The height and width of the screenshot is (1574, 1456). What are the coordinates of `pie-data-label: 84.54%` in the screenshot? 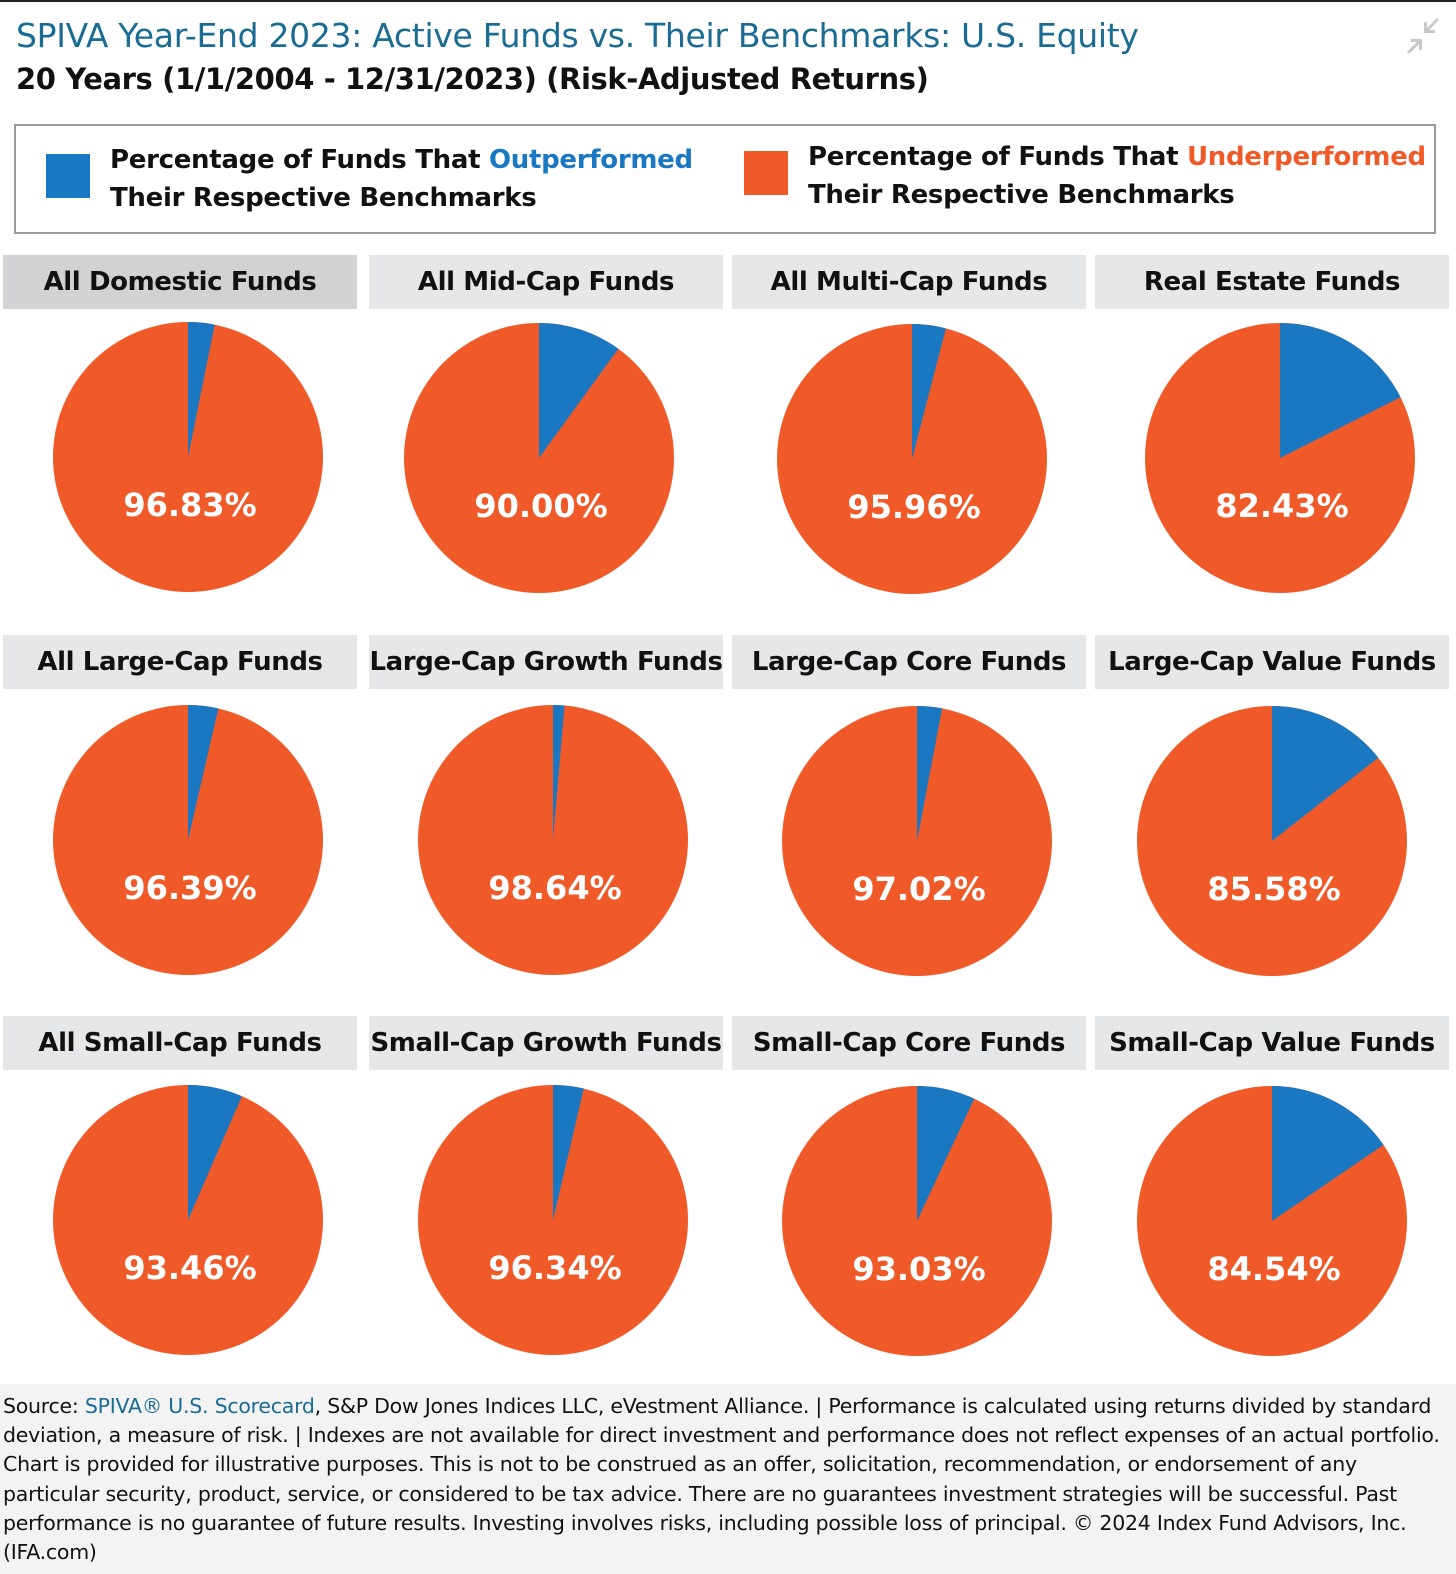 It's located at (1273, 1269).